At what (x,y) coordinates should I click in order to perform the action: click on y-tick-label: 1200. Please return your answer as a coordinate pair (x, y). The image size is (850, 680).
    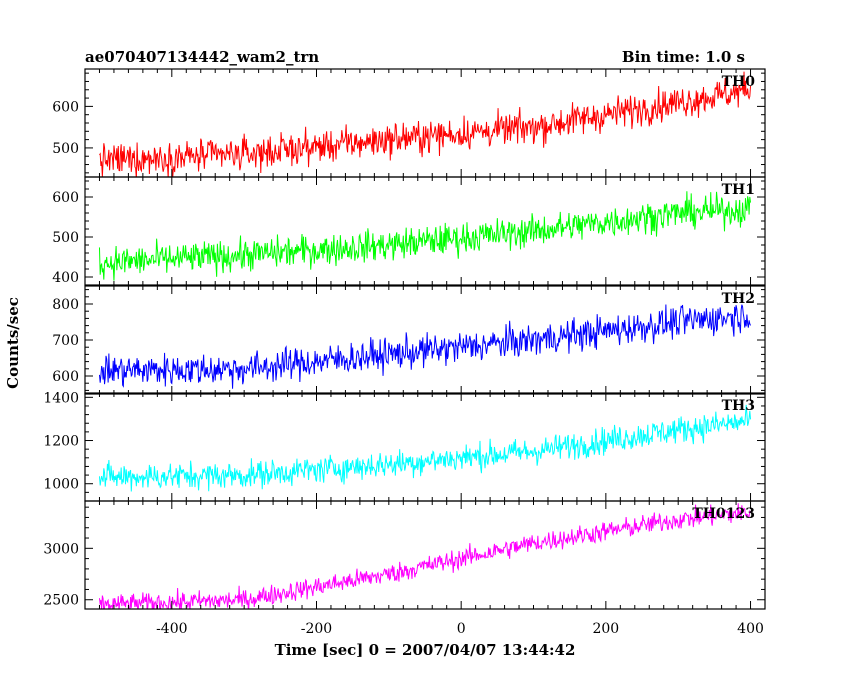
    Looking at the image, I should click on (61, 442).